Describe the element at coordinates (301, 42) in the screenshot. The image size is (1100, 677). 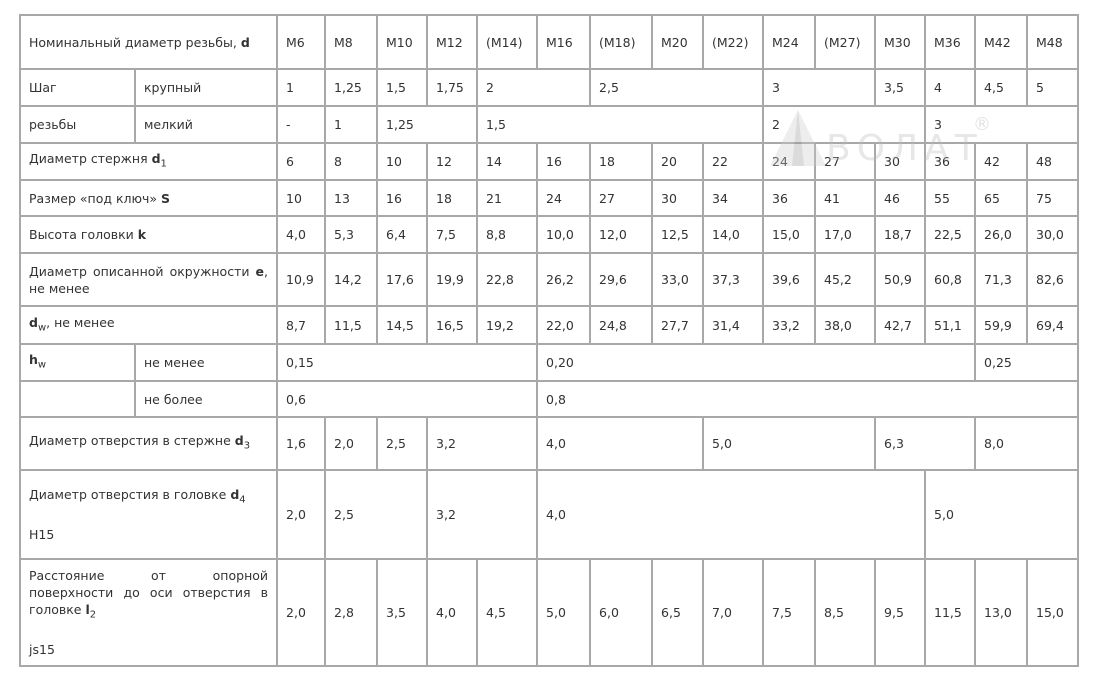
I see `size-header: M6` at that location.